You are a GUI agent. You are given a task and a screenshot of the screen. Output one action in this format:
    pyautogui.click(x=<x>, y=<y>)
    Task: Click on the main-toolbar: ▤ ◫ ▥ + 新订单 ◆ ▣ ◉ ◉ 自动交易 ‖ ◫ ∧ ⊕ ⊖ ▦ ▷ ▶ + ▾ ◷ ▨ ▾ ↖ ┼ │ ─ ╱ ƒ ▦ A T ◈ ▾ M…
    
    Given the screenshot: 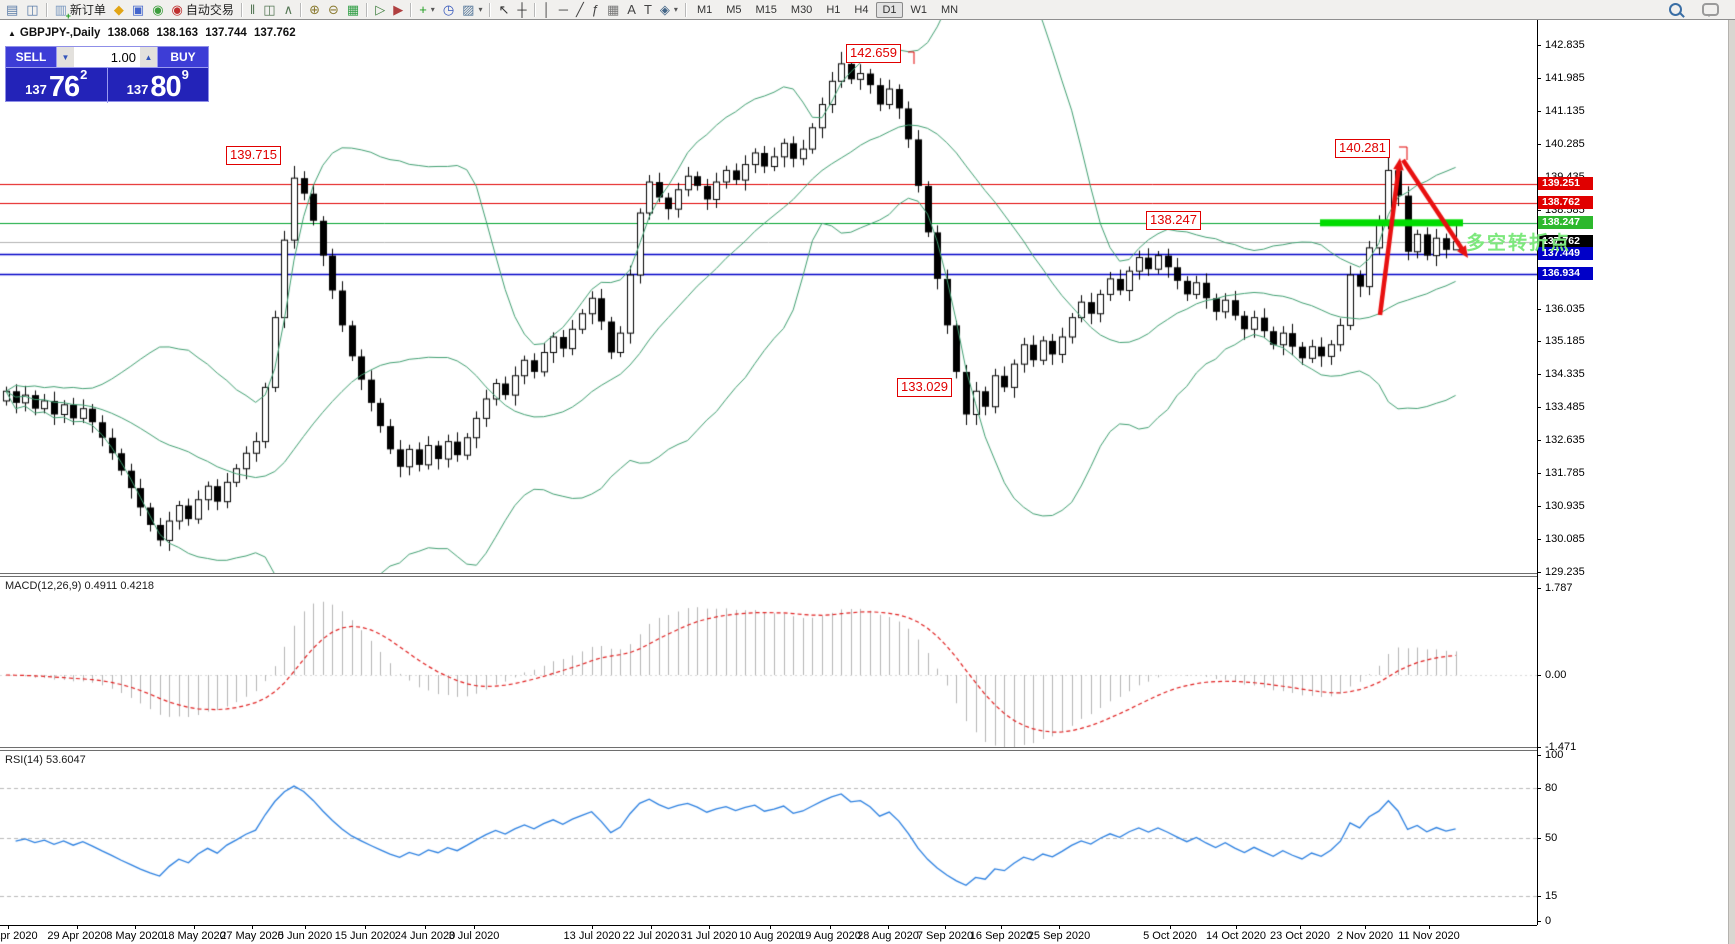 What is the action you would take?
    pyautogui.click(x=867, y=10)
    